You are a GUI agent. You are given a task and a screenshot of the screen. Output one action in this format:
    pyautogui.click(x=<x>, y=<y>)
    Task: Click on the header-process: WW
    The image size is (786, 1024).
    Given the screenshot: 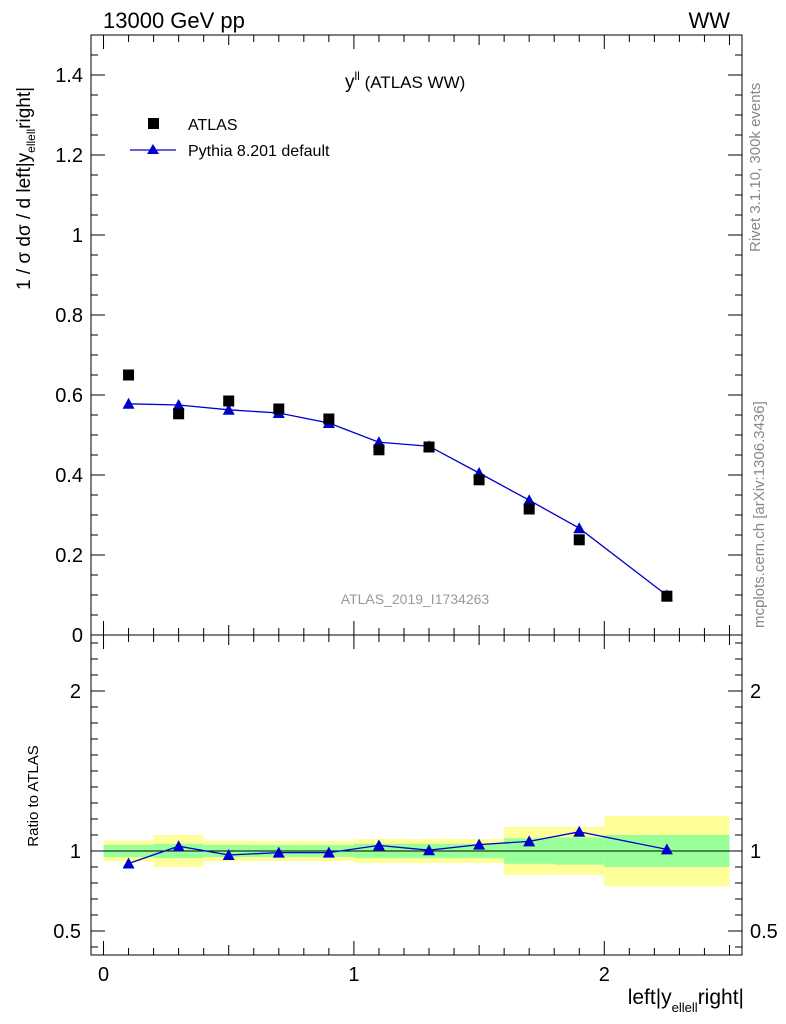 What is the action you would take?
    pyautogui.click(x=709, y=20)
    